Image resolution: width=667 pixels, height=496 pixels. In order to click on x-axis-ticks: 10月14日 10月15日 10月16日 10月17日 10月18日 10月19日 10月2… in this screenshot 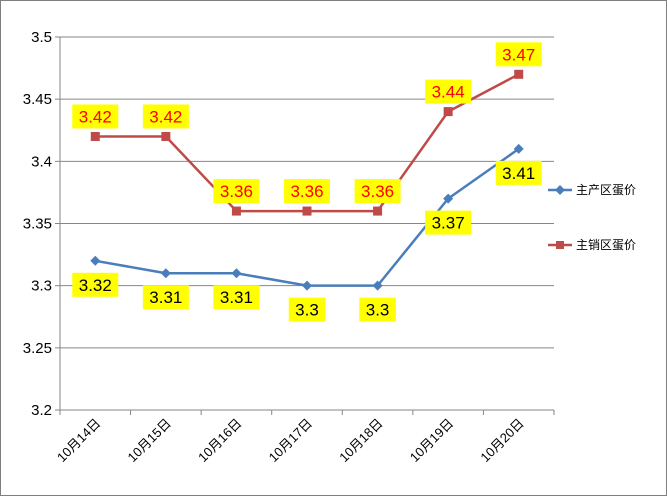, I will do `click(290, 440)`.